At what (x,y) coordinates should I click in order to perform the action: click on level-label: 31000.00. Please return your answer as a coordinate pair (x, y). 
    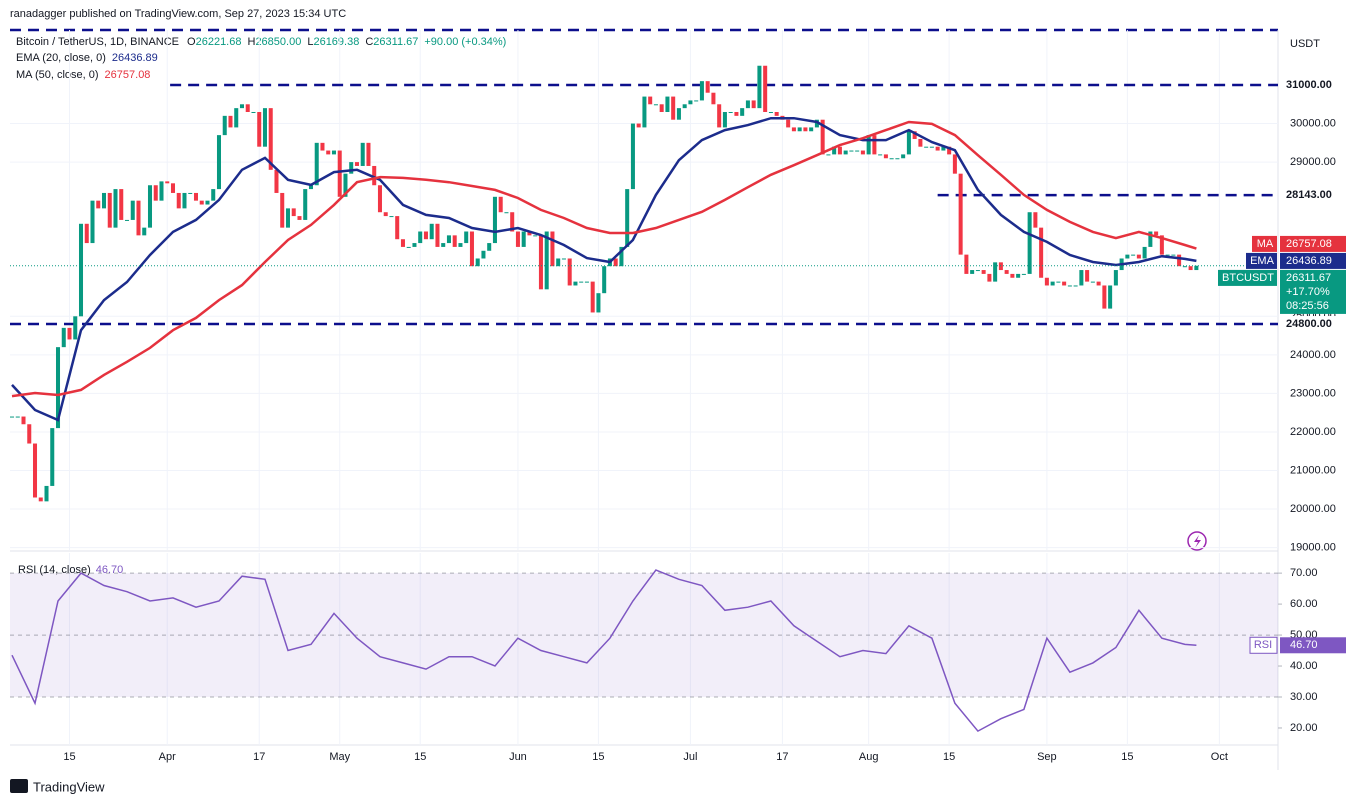
    Looking at the image, I should click on (1309, 85).